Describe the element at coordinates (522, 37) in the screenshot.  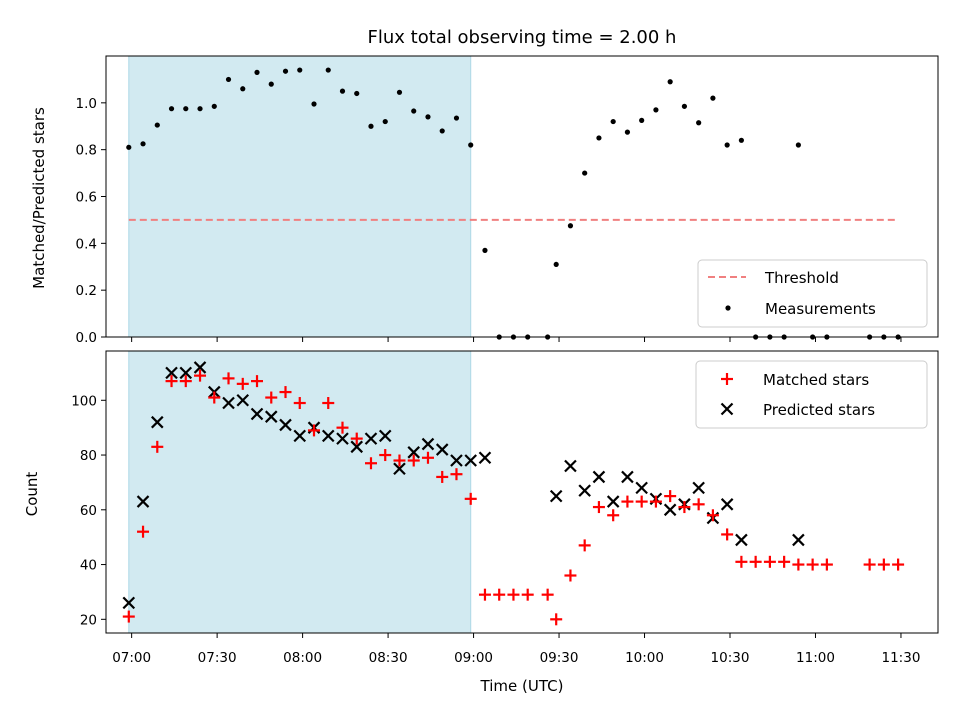
I see `chart-title: Flux total observing time = 2.00 h` at that location.